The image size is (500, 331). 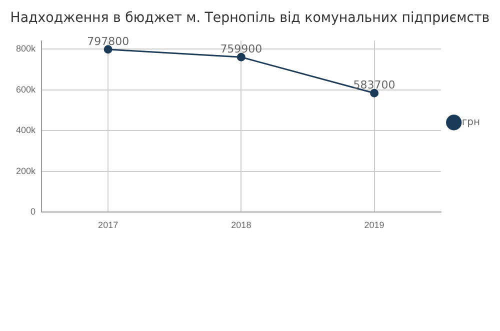 What do you see at coordinates (250, 18) in the screenshot?
I see `chart-title: Надходження в бюджет м. Тернопіль від комунальних підприємств` at bounding box center [250, 18].